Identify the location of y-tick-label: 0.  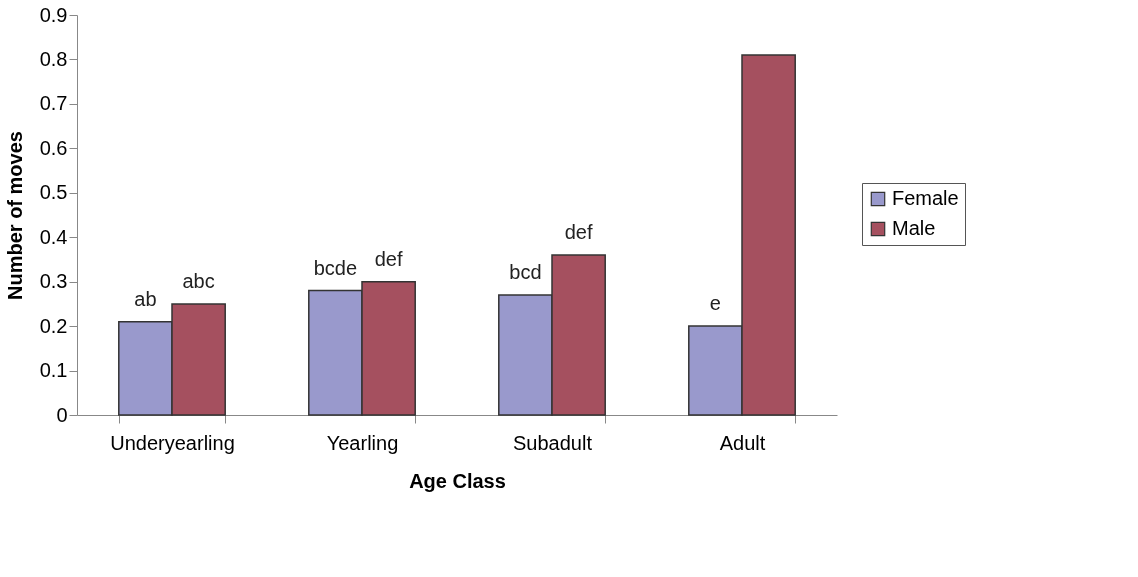
(62, 414).